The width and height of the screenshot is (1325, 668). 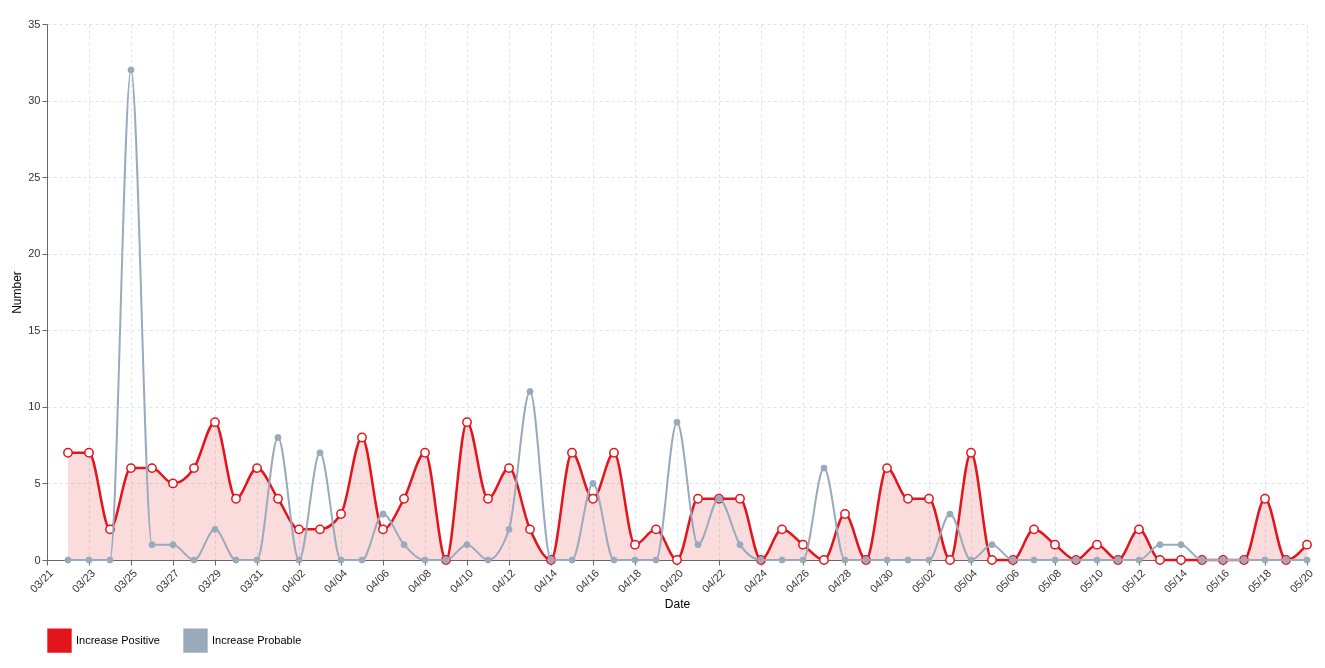 I want to click on legend-label: Increase Probable, so click(x=257, y=639).